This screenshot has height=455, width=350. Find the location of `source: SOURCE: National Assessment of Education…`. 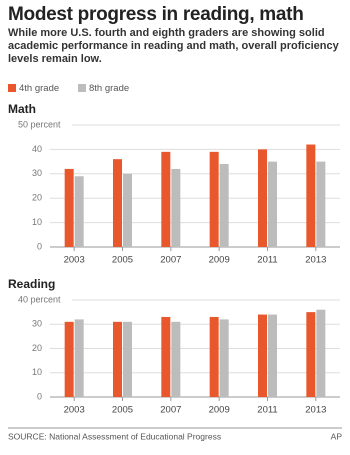

source: SOURCE: National Assessment of Education… is located at coordinates (114, 436).